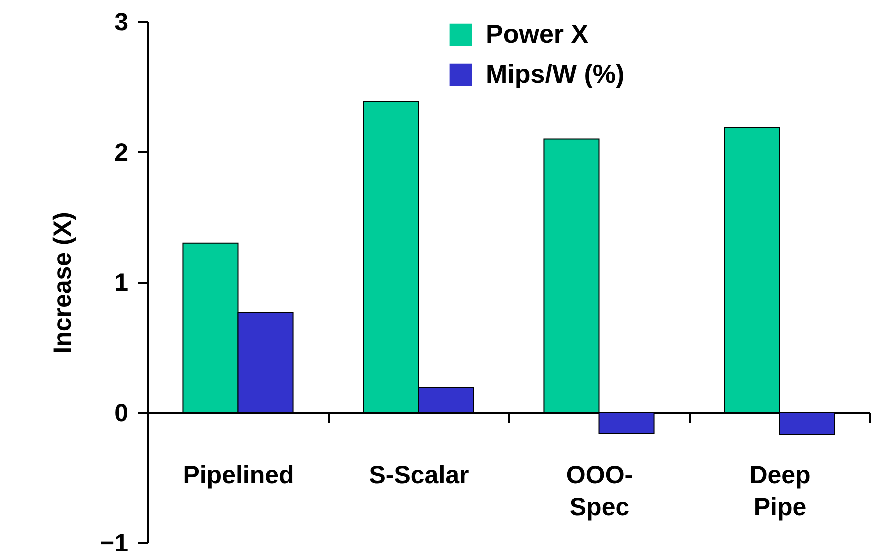  What do you see at coordinates (600, 491) in the screenshot?
I see `x-tick-label: OOO-Spec` at bounding box center [600, 491].